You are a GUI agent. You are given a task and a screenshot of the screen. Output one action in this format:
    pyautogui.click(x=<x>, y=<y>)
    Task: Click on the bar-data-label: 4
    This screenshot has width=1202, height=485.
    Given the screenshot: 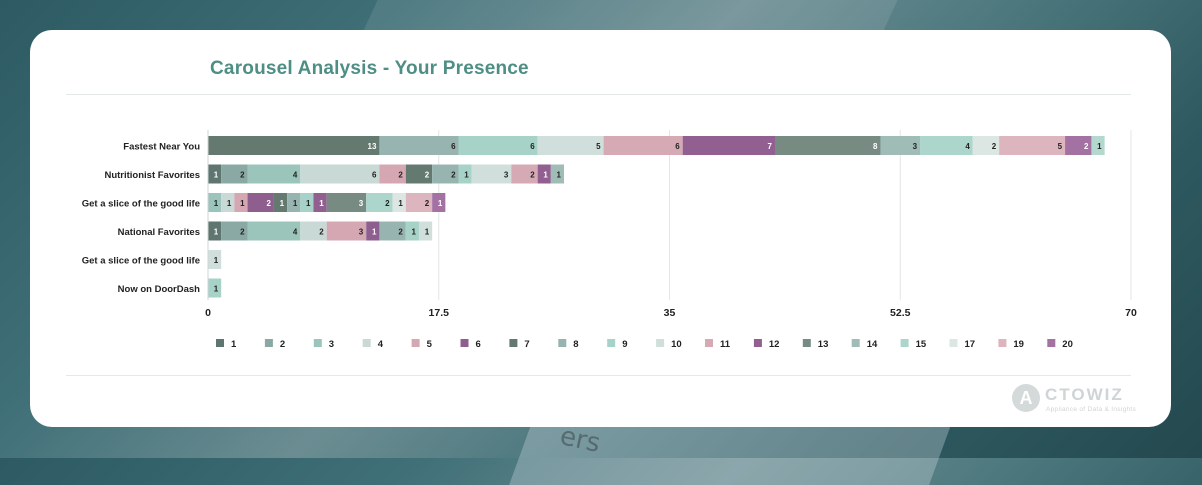 What is the action you would take?
    pyautogui.click(x=967, y=146)
    